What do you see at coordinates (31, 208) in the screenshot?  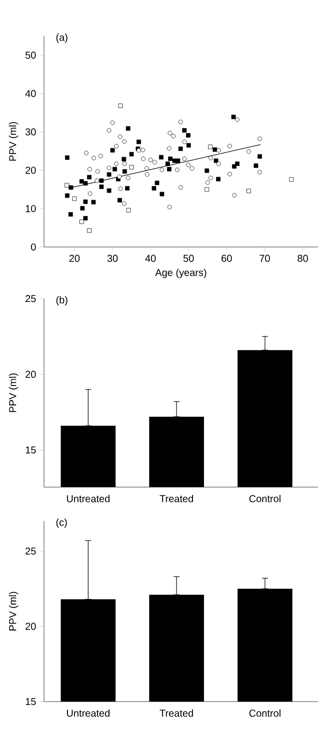 I see `y-tick-label: 10` at bounding box center [31, 208].